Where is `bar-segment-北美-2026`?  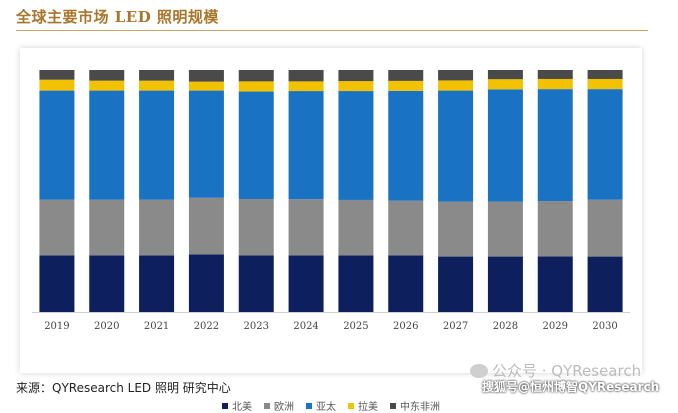 bar-segment-北美-2026 is located at coordinates (406, 283).